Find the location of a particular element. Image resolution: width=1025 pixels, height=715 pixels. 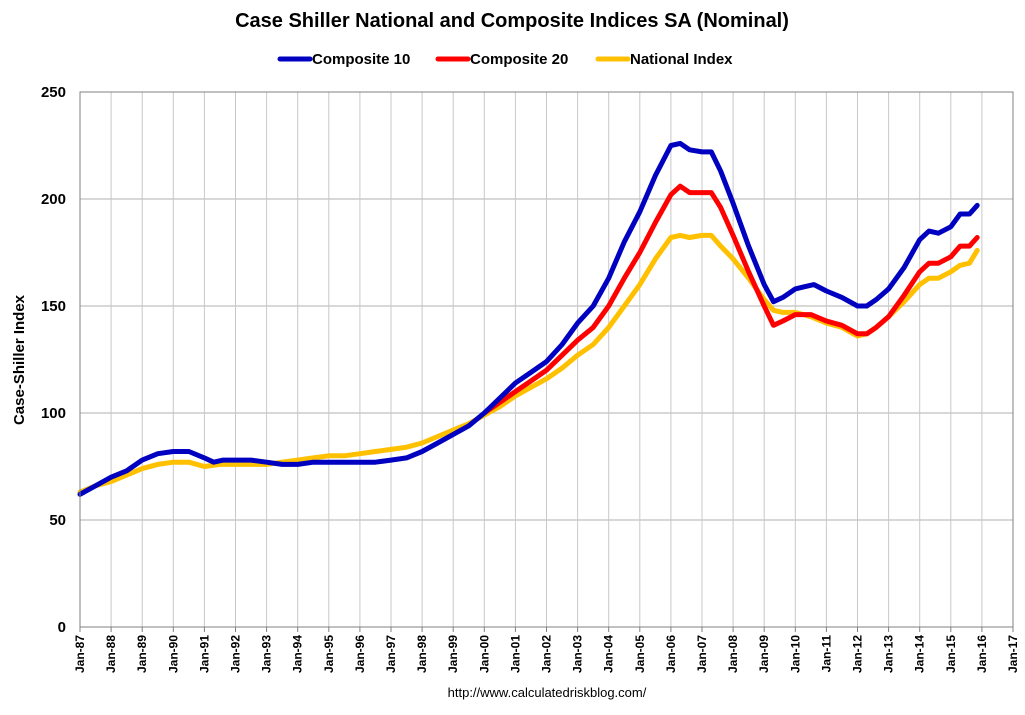

x-tick-label: Jan-89 is located at coordinates (142, 654).